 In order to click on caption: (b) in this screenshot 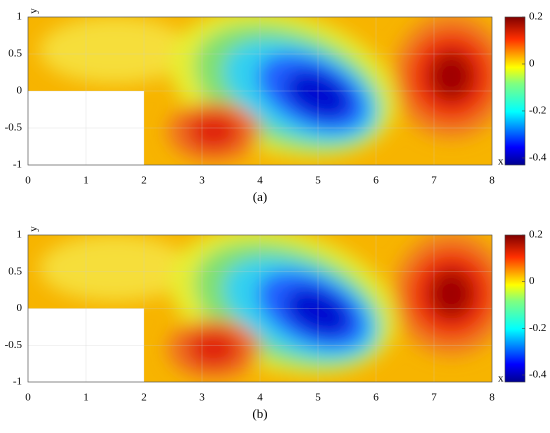, I will do `click(259, 413)`.